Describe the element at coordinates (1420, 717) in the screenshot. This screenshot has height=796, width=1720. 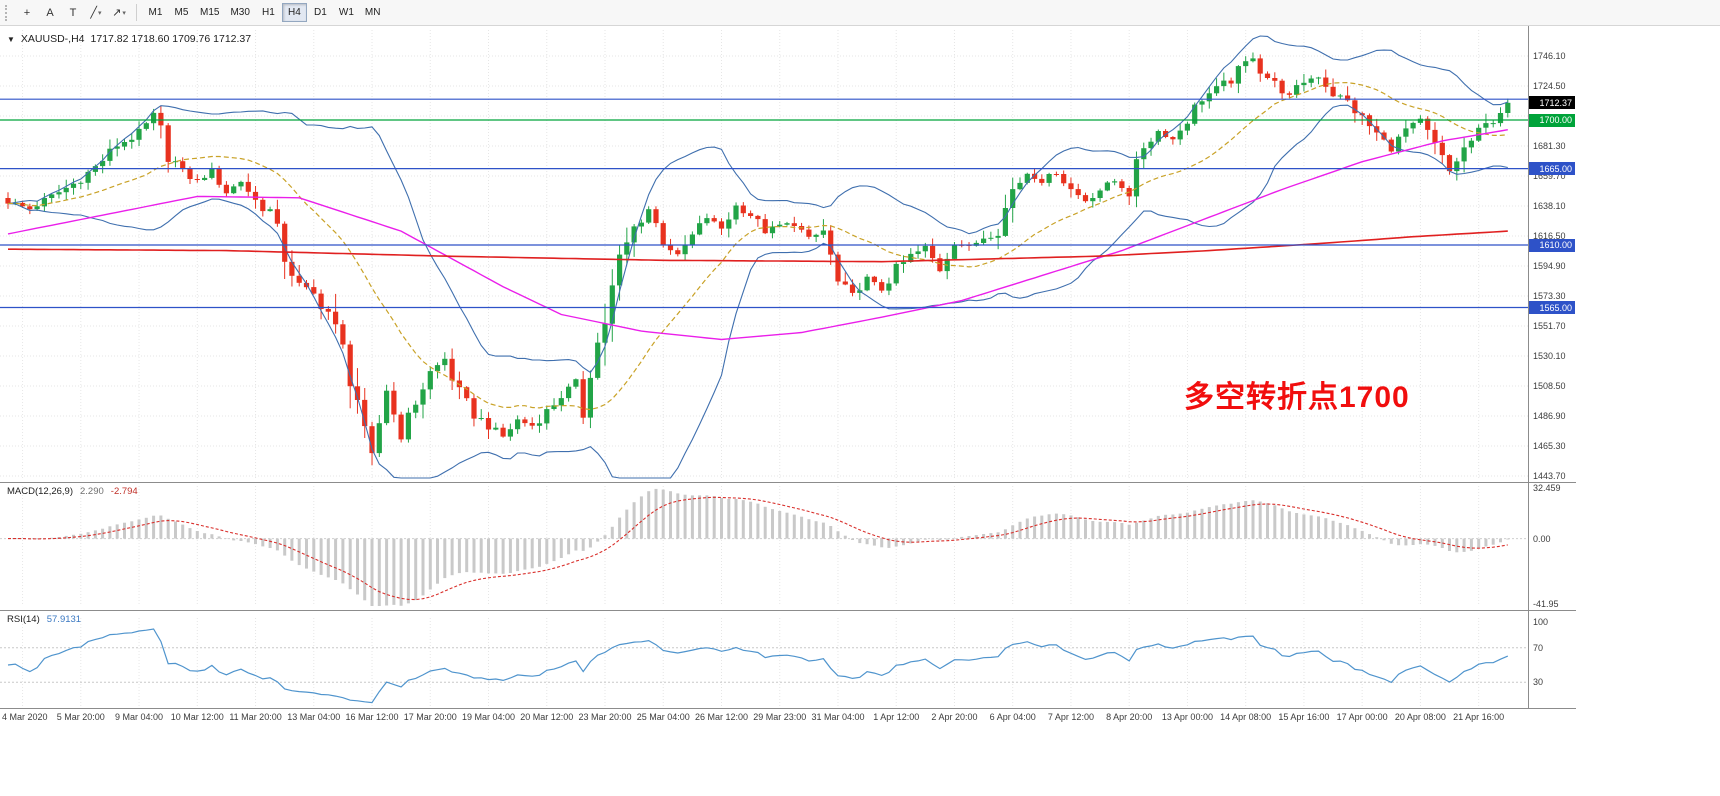
I see `date-axis-label: 20 Apr 08:00` at that location.